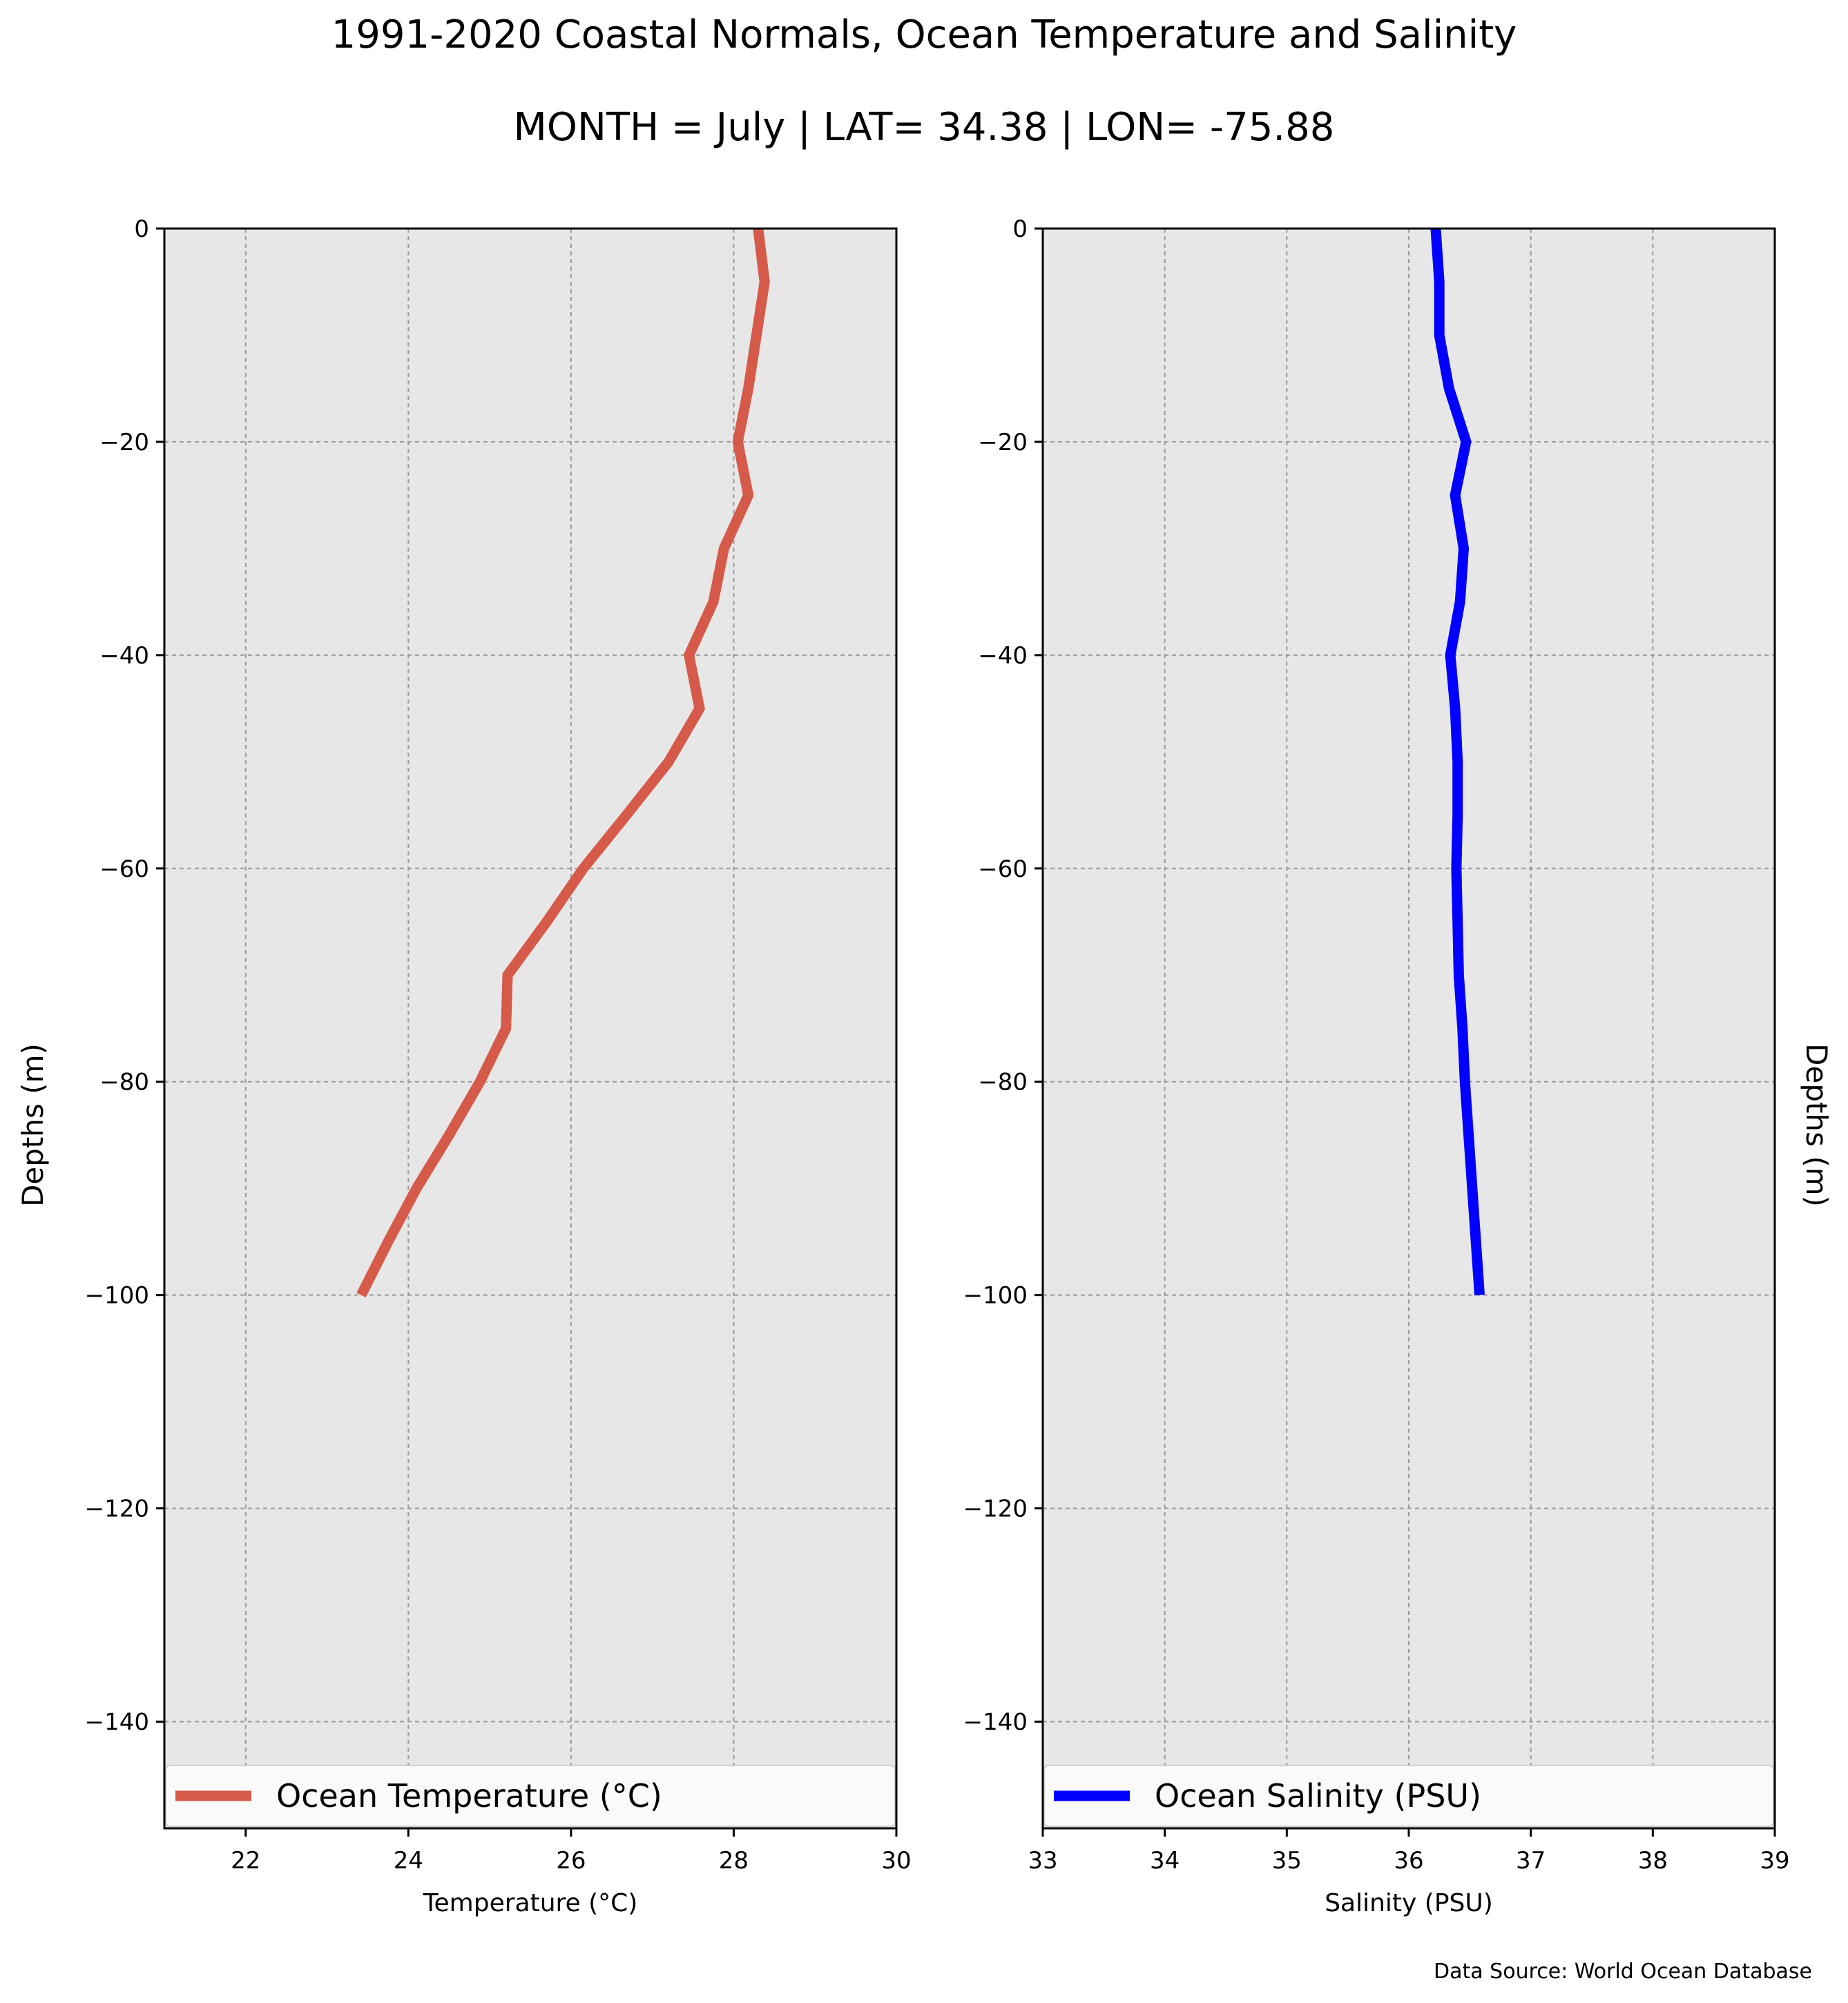  What do you see at coordinates (408, 1861) in the screenshot?
I see `x-tick-label: 24` at bounding box center [408, 1861].